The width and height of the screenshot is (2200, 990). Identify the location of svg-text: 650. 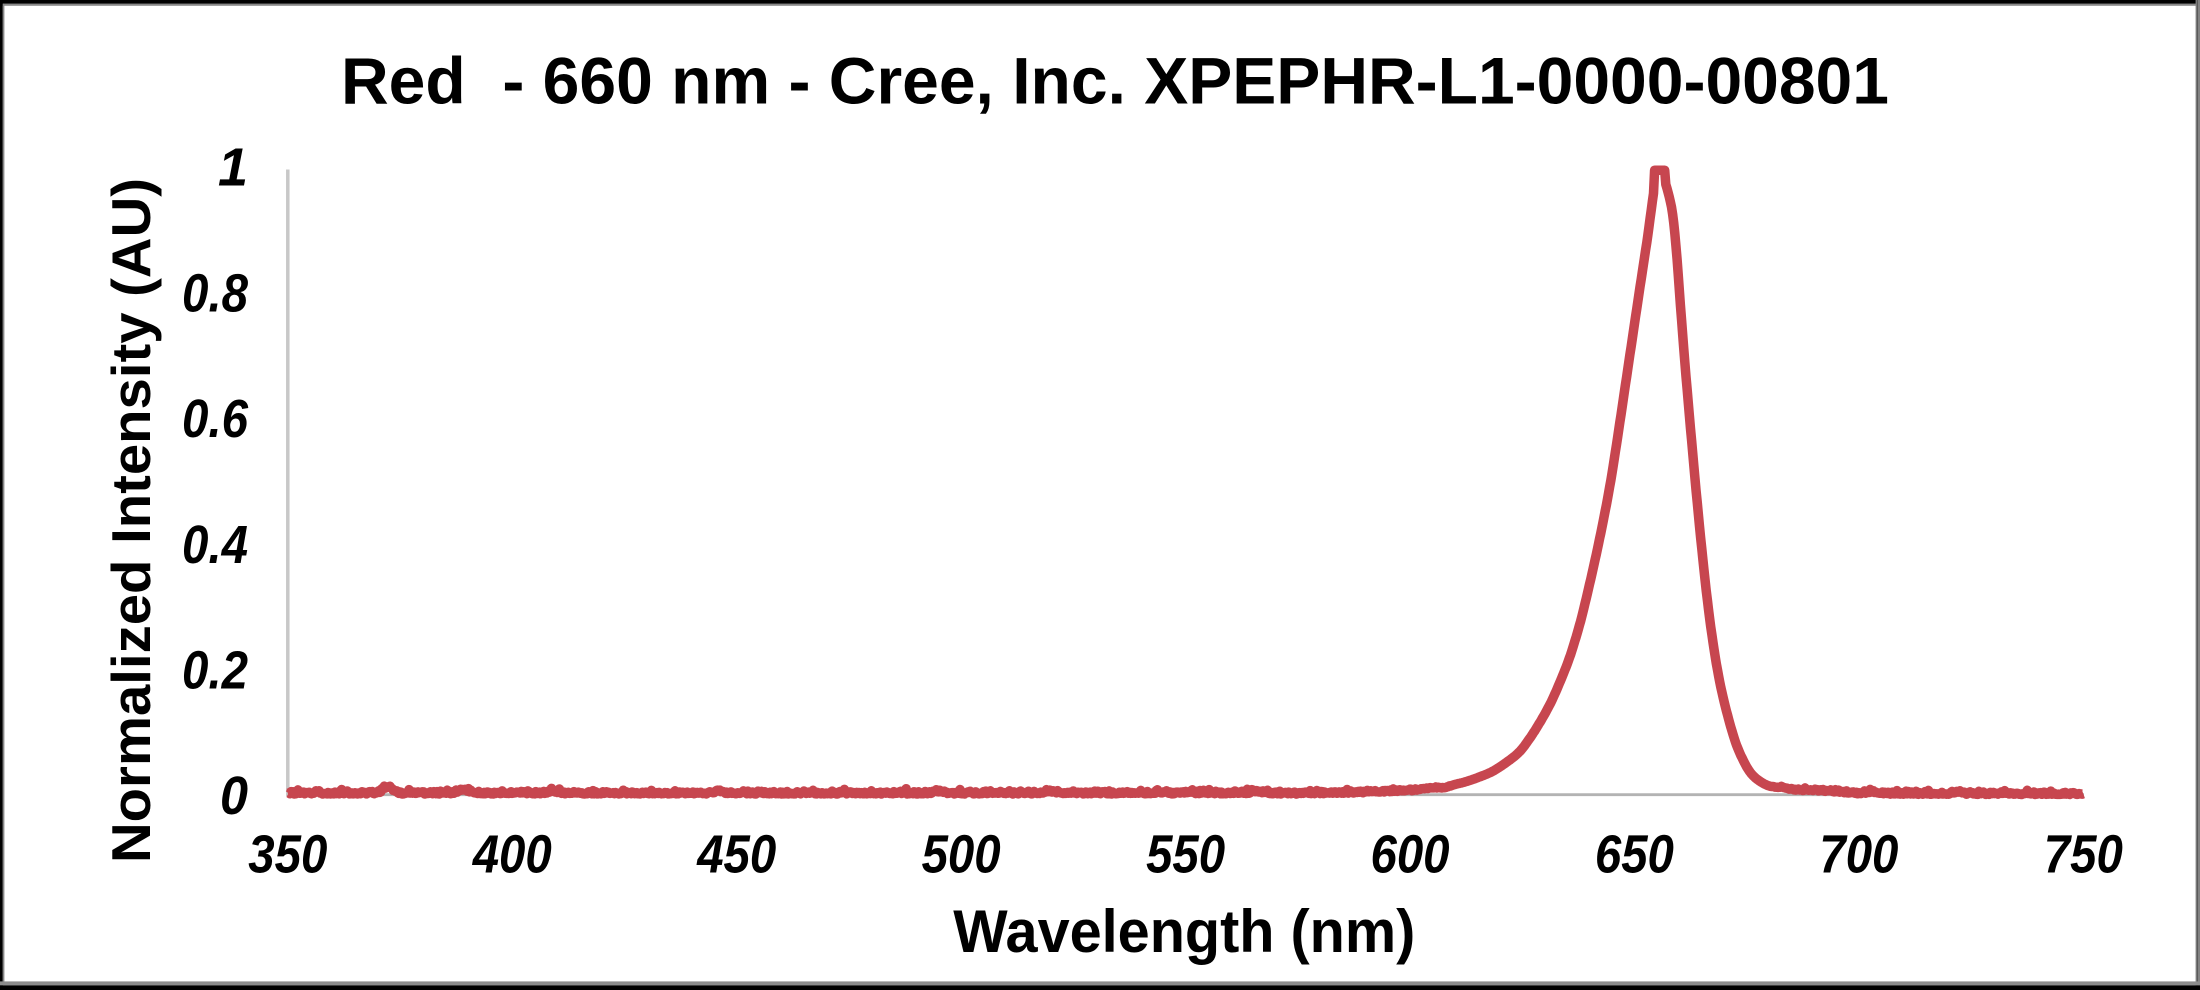
(1634, 855).